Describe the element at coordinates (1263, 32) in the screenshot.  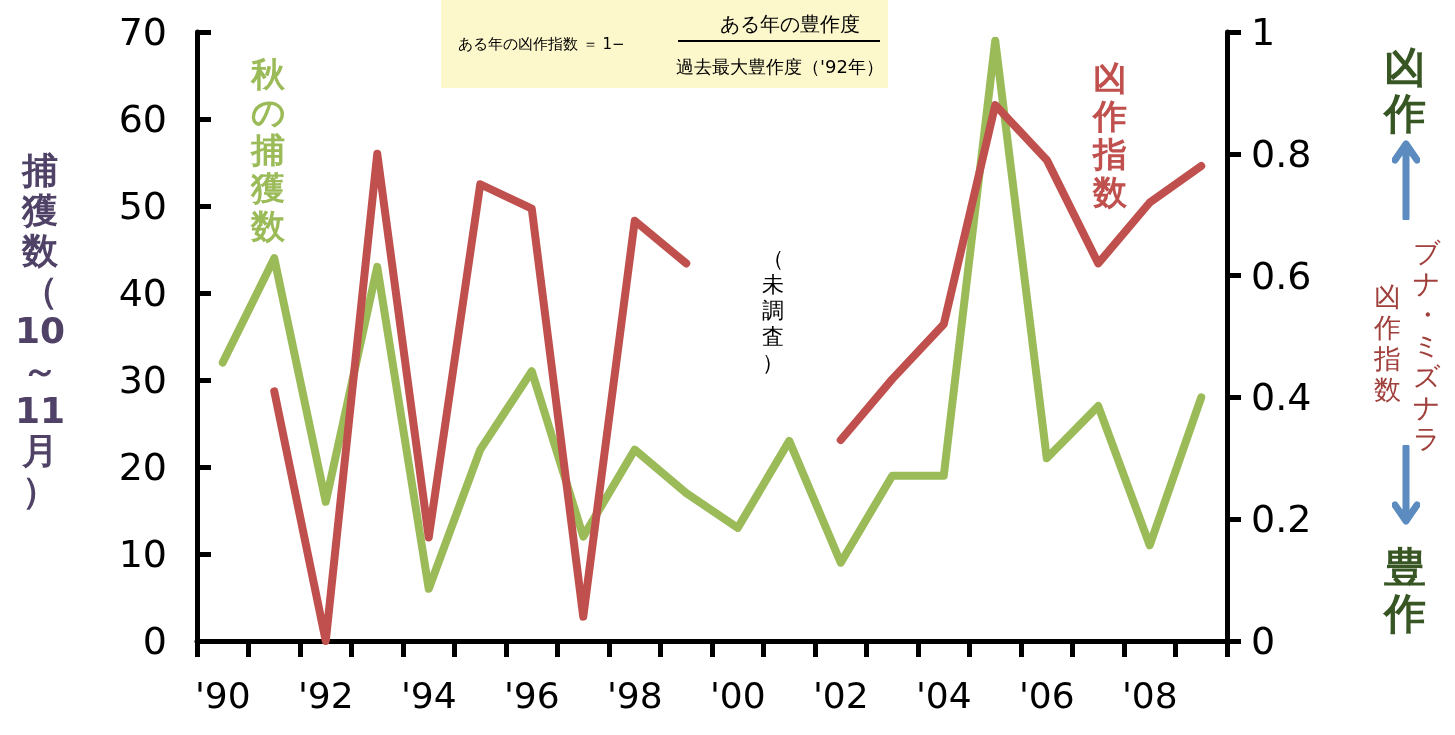
I see `y2-tick-label: 1` at that location.